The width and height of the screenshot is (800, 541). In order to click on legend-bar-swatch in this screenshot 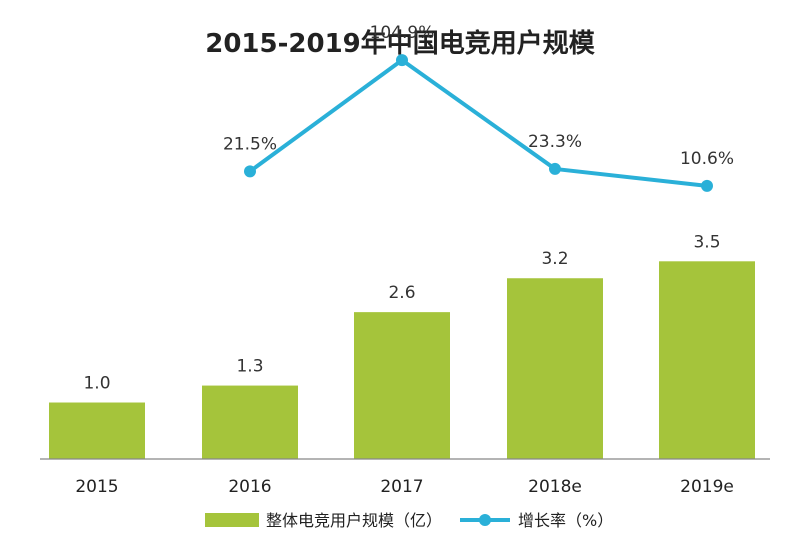, I will do `click(232, 520)`.